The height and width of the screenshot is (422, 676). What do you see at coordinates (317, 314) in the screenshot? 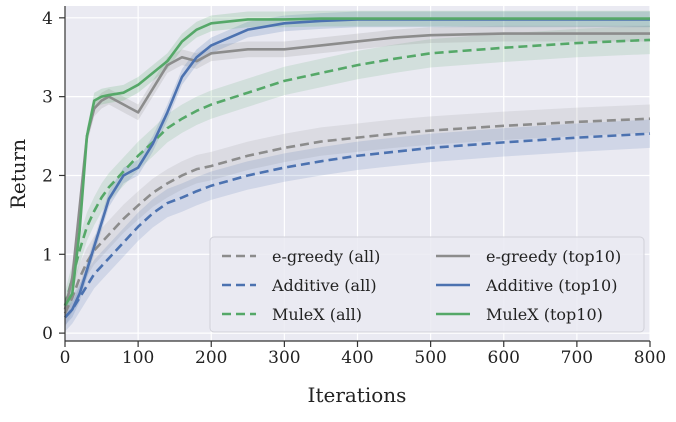
I see `legend-label-mulex-all: MuleX (all)` at bounding box center [317, 314].